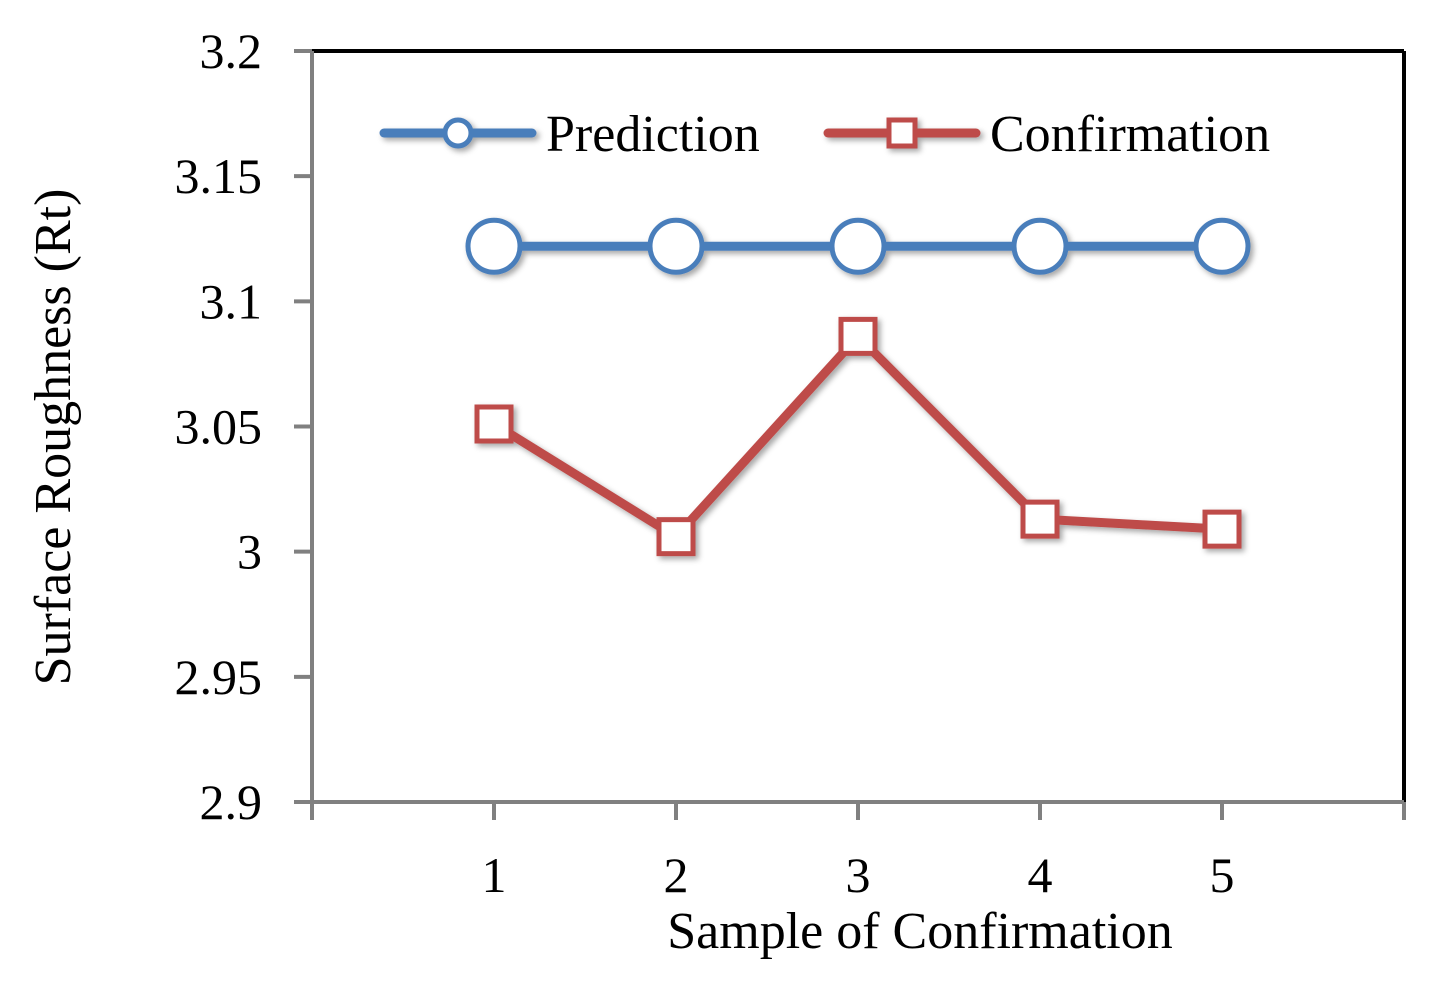 The width and height of the screenshot is (1437, 992). What do you see at coordinates (1040, 875) in the screenshot?
I see `x-tick-label: 4` at bounding box center [1040, 875].